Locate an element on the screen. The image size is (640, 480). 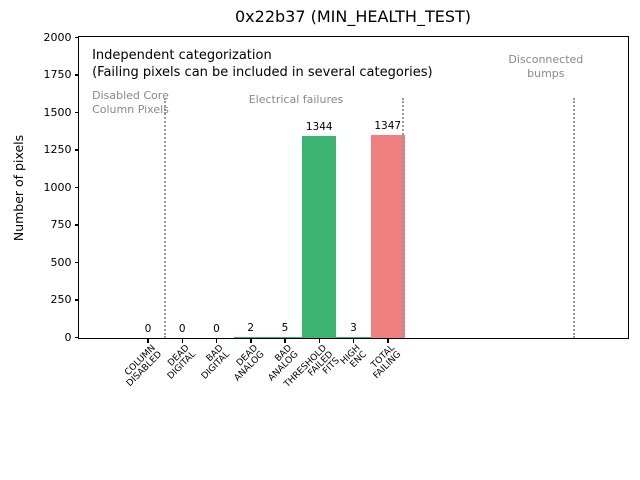
bar-value-label: 2 is located at coordinates (251, 328).